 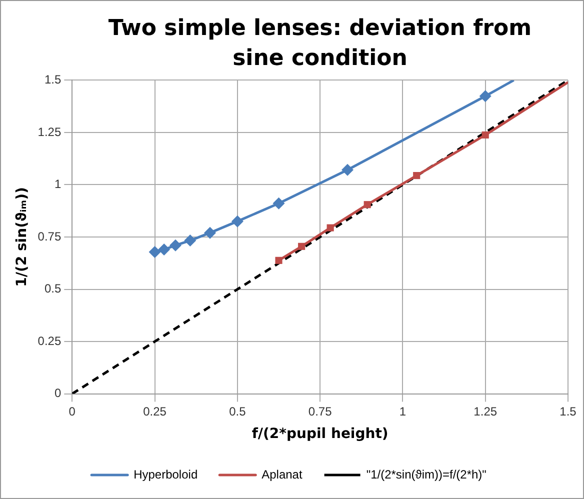 What do you see at coordinates (155, 411) in the screenshot?
I see `x-tick-label: 0.25` at bounding box center [155, 411].